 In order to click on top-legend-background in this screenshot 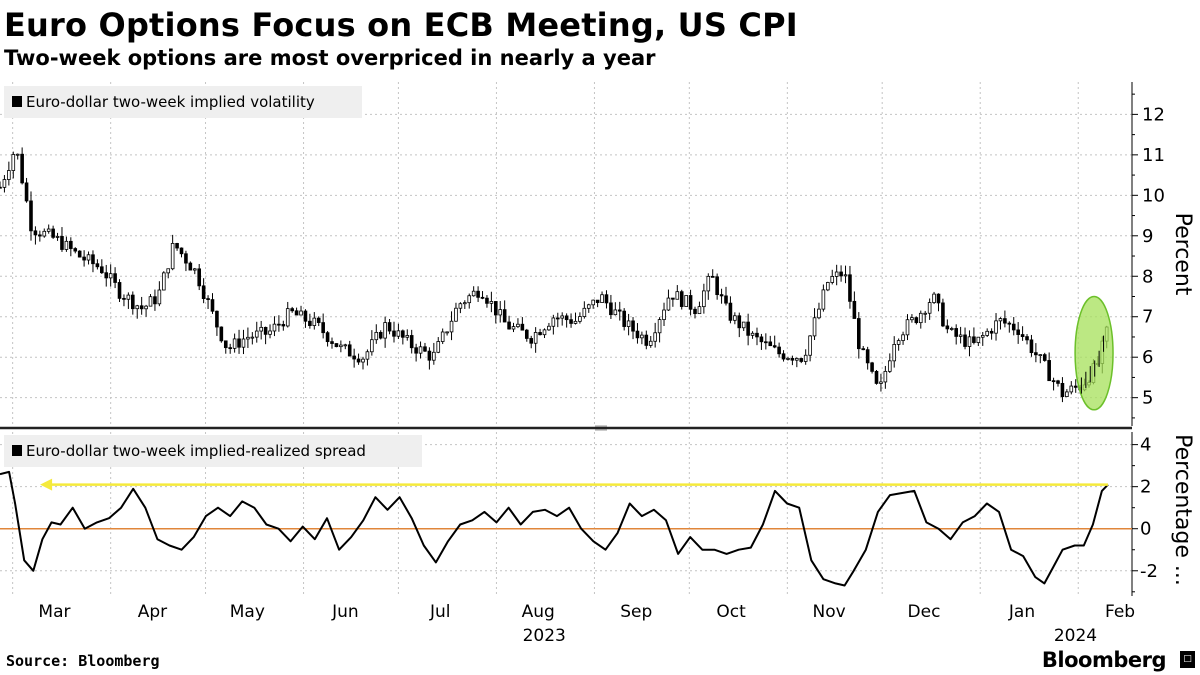, I will do `click(183, 102)`.